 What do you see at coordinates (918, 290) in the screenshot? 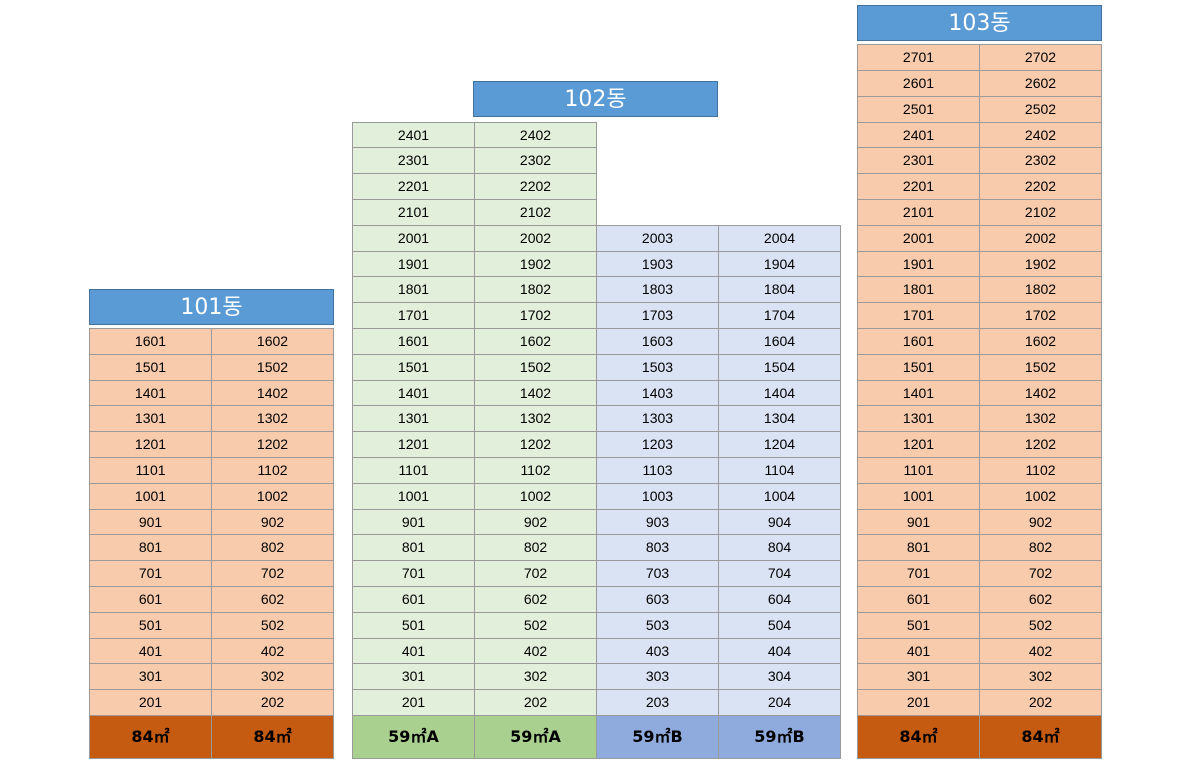
I see `unit-cell: 1801` at bounding box center [918, 290].